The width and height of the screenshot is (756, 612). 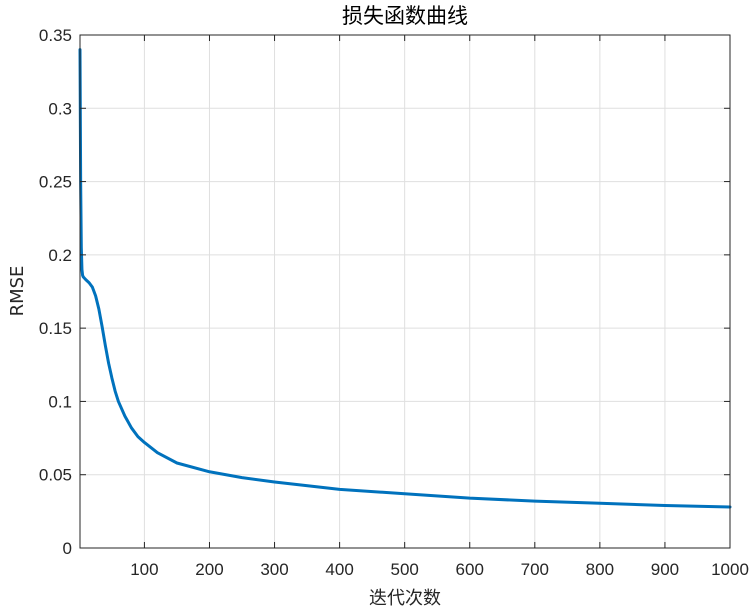 I want to click on x-tick-label: 200, so click(x=209, y=569).